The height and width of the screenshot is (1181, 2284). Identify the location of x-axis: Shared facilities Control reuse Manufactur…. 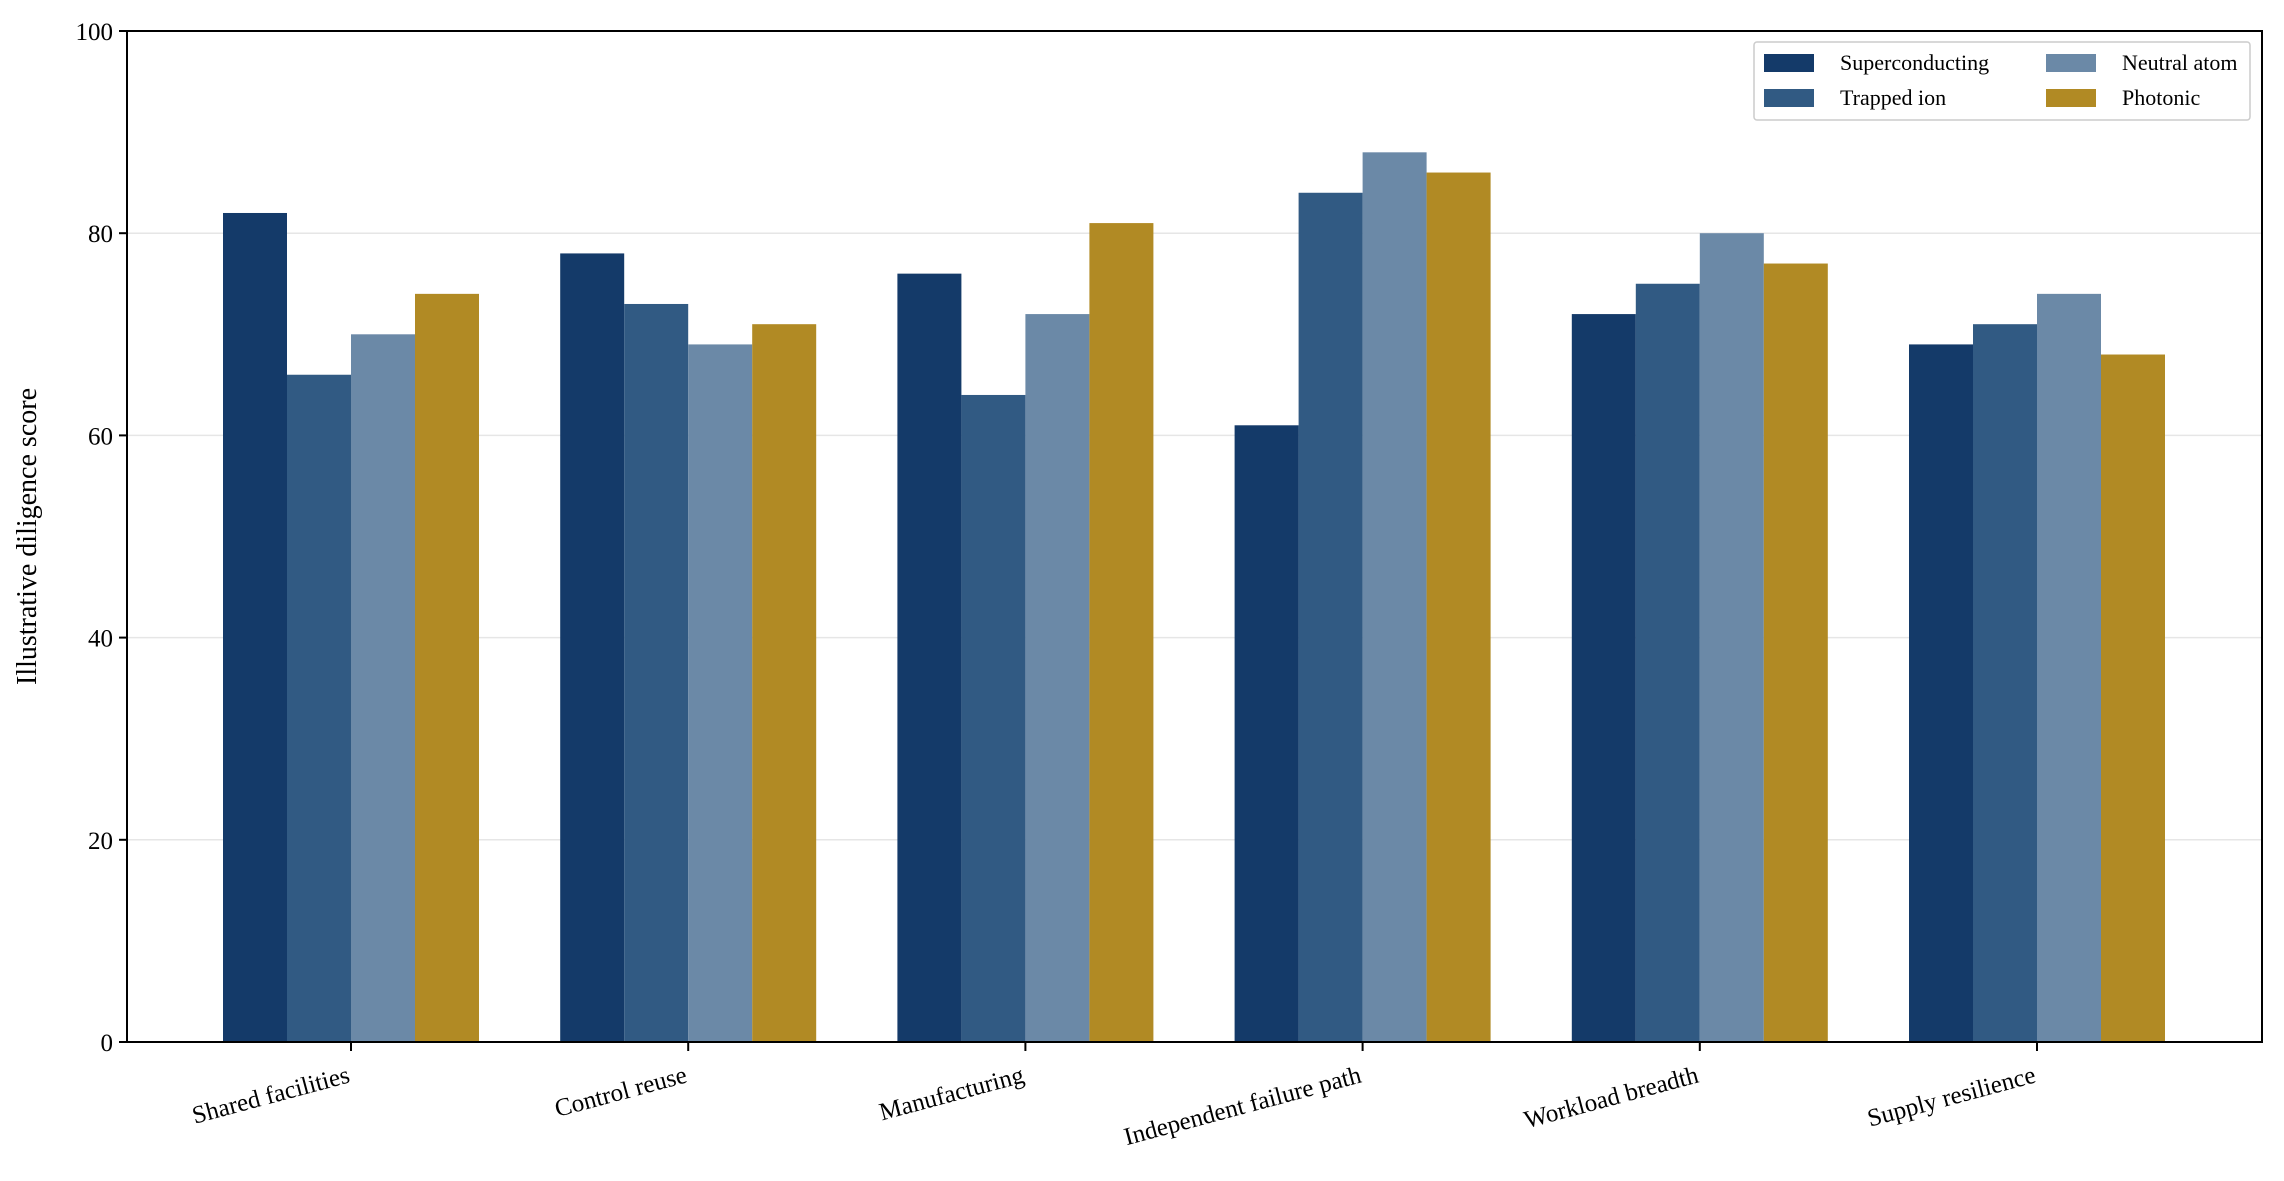
(1114, 1096).